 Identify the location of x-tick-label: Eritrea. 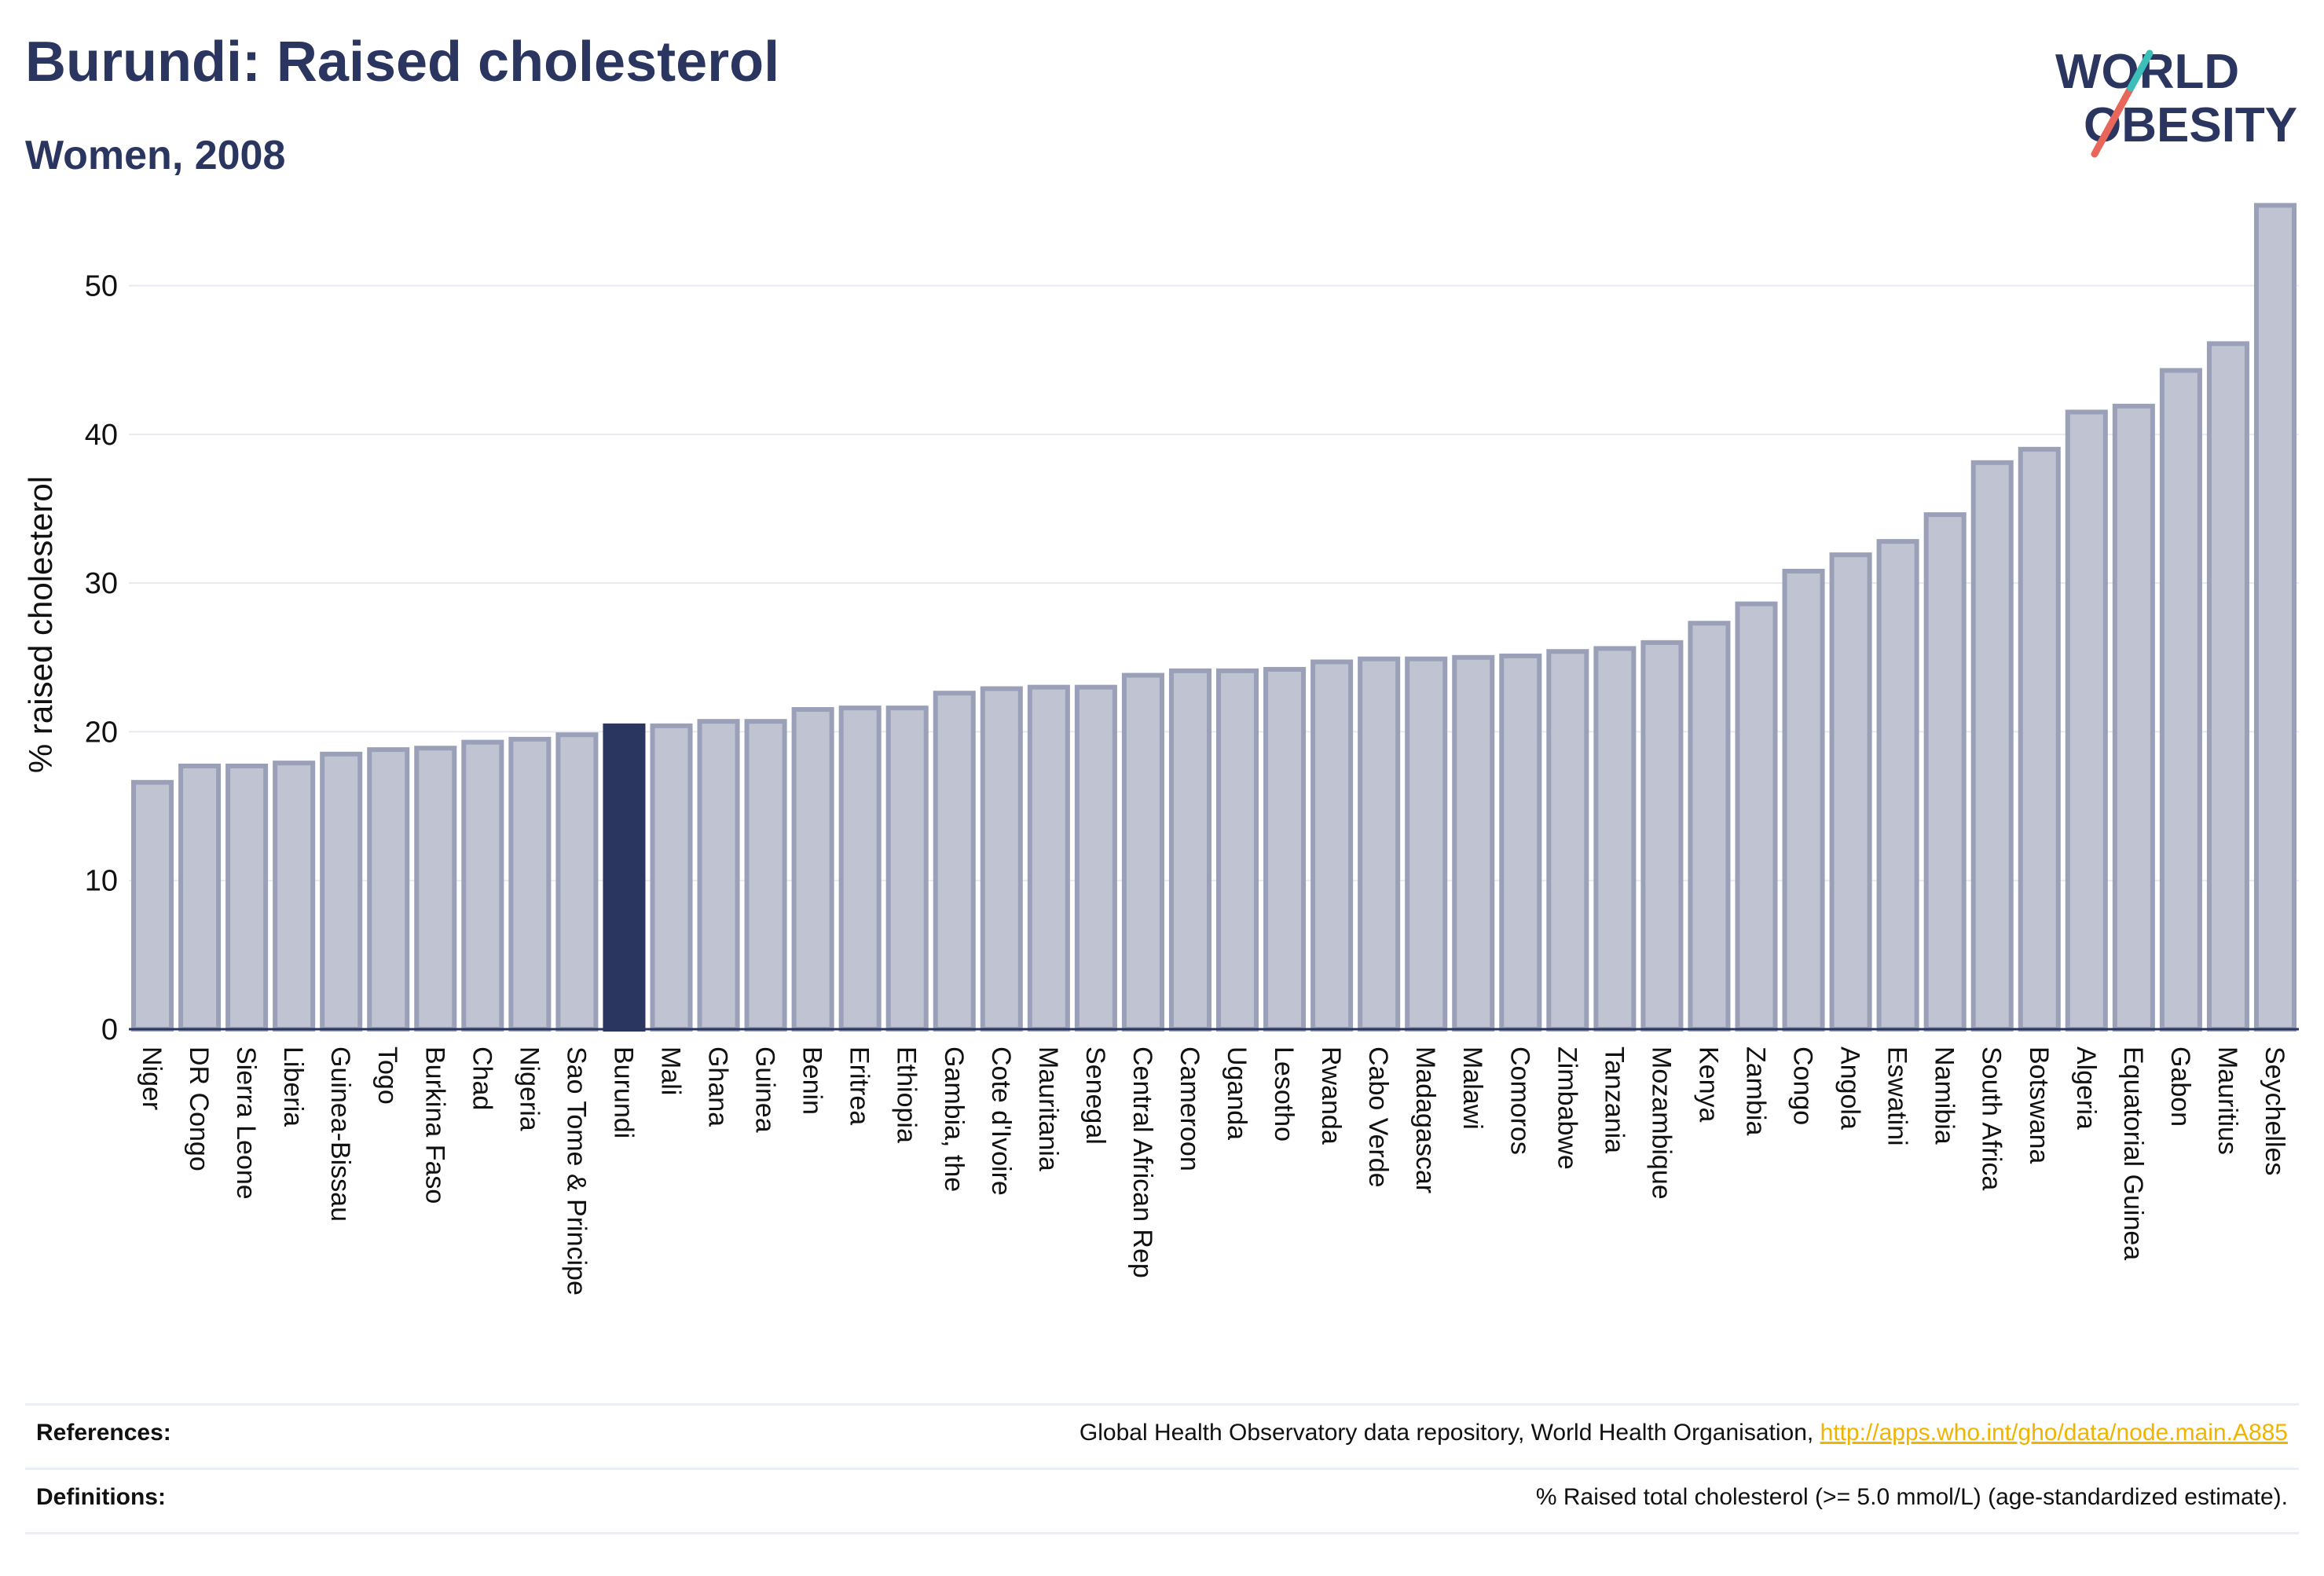
(859, 1085).